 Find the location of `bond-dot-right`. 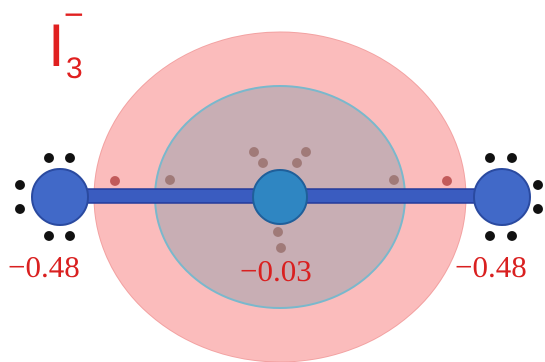

bond-dot-right is located at coordinates (447, 181).